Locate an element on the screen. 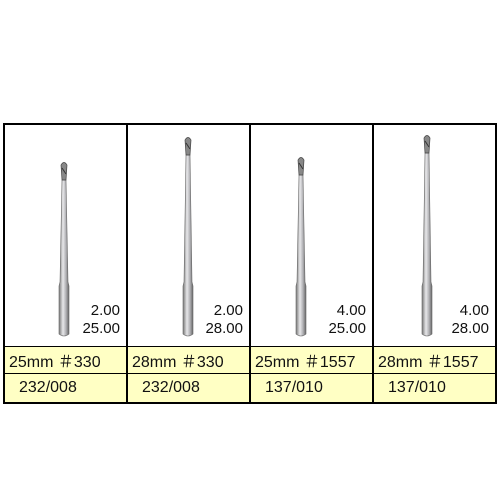 The image size is (500, 500). product-panel: 2.00 25.00 25mm ＃330 232/008 is located at coordinates (66, 264).